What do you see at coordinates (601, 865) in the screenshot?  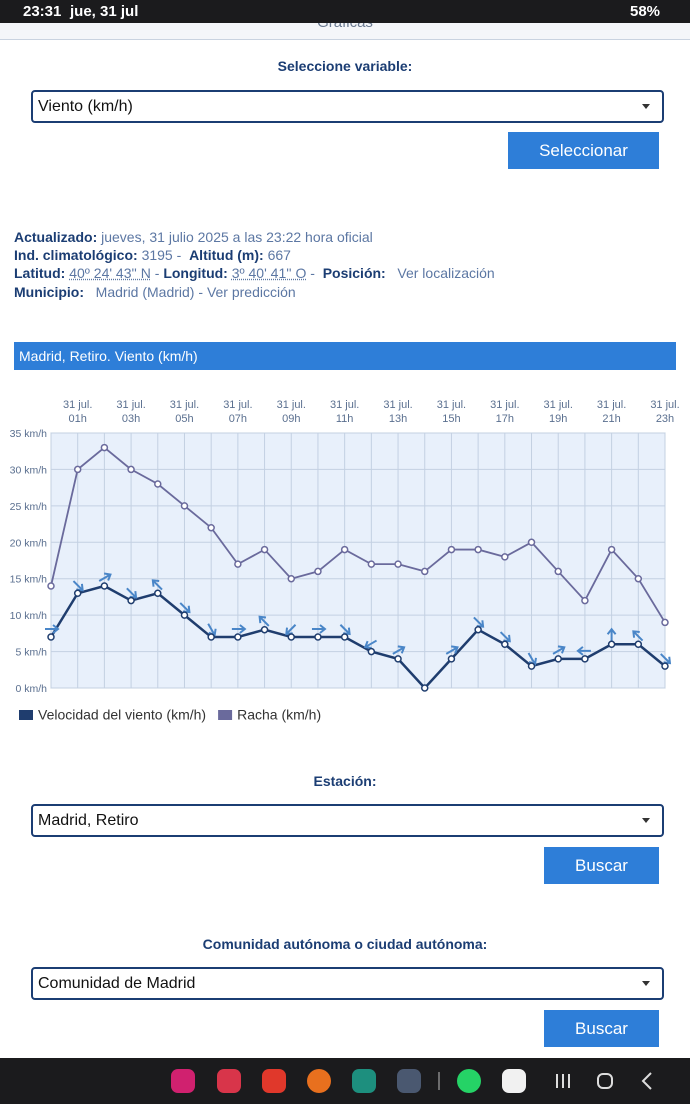 I see `station-search-button: Buscar` at bounding box center [601, 865].